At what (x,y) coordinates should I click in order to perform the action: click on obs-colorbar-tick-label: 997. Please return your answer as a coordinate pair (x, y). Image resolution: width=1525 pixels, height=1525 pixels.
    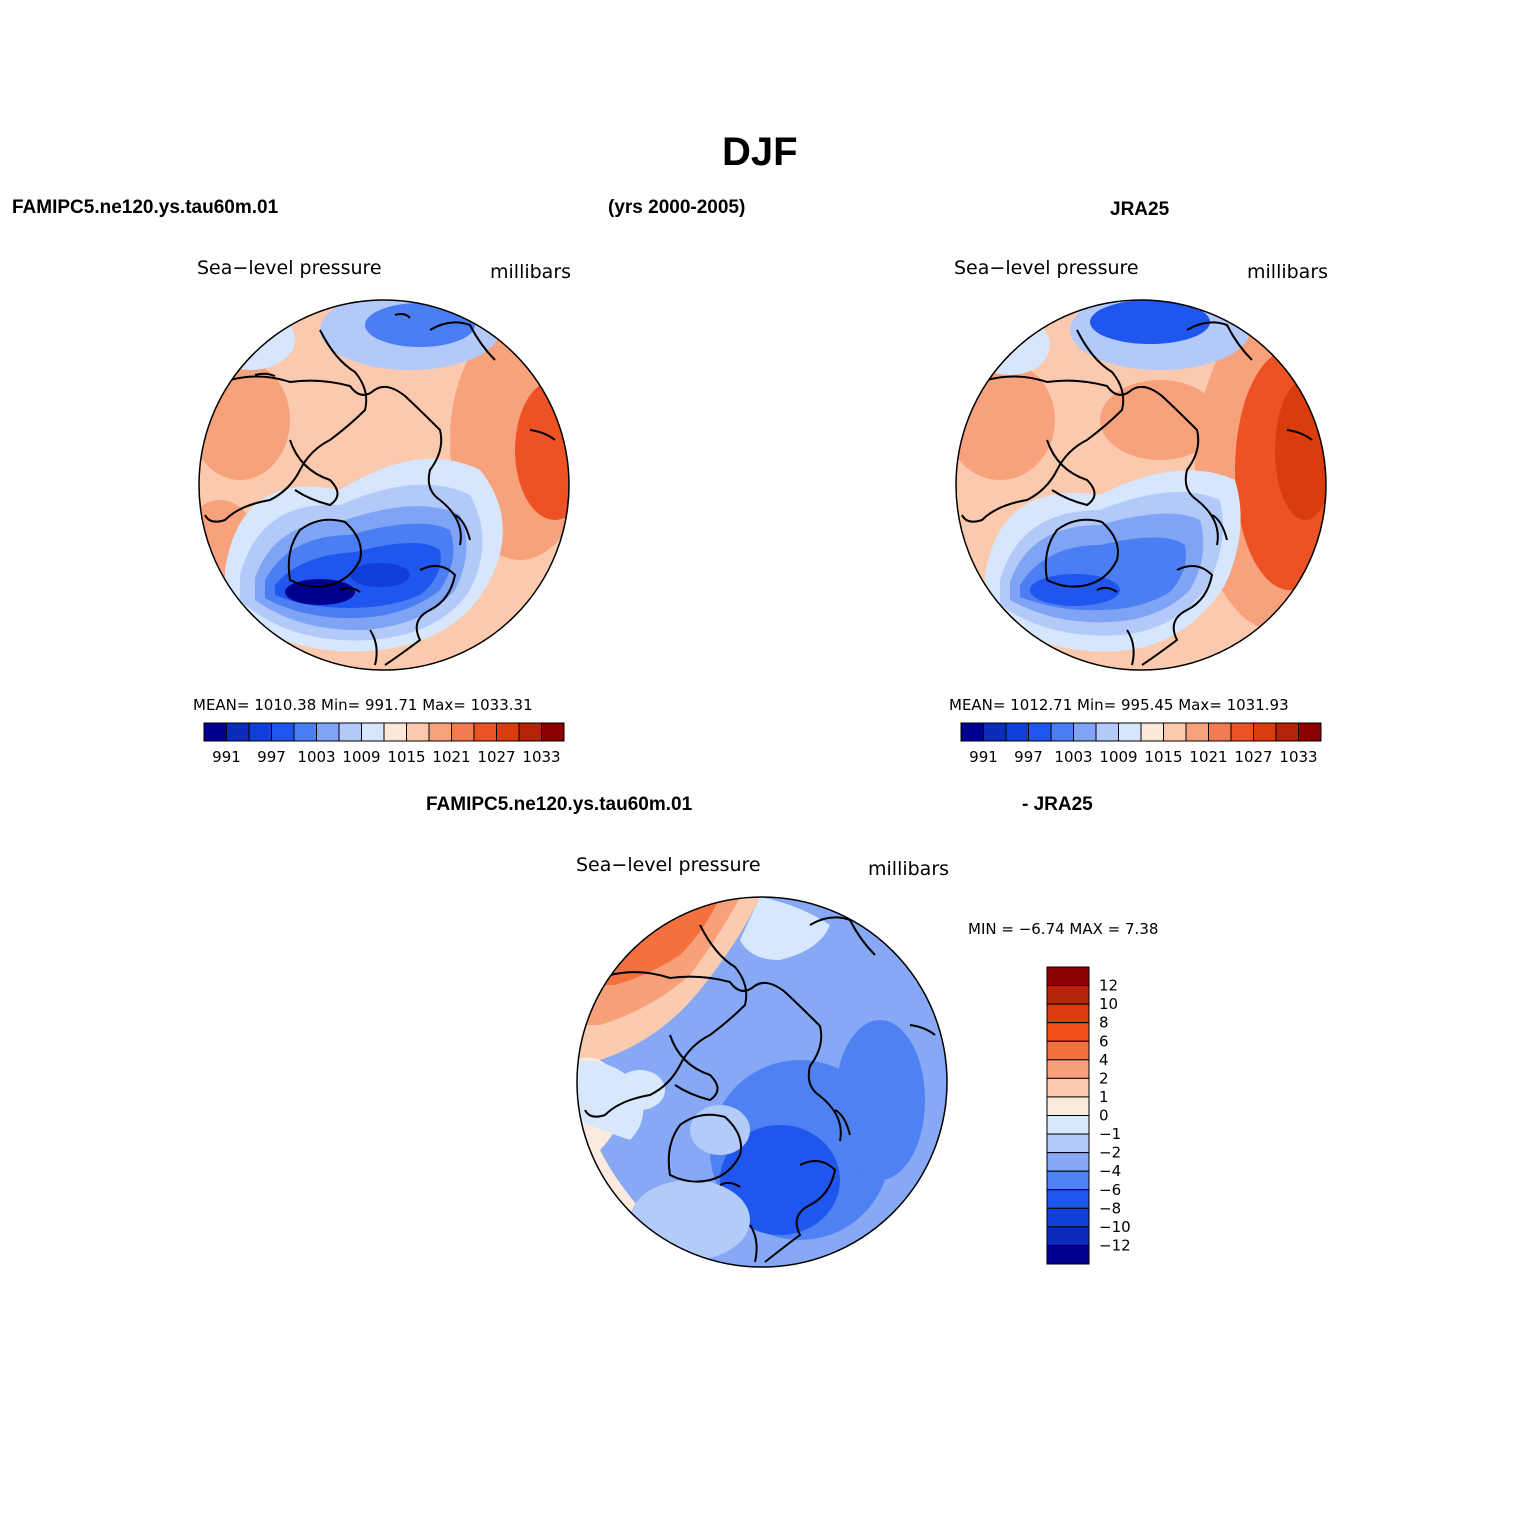
    Looking at the image, I should click on (1028, 757).